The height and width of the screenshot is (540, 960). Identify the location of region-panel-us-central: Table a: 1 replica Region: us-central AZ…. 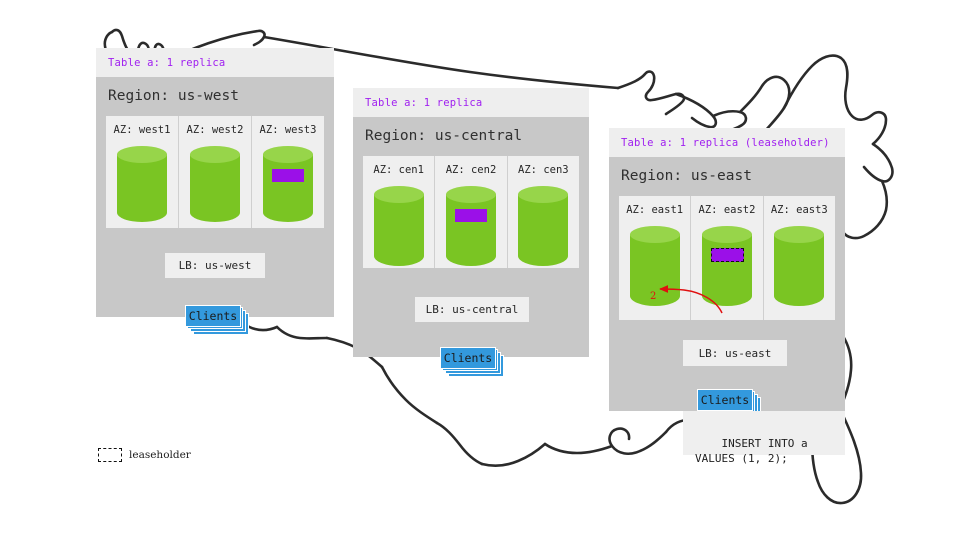
(471, 232).